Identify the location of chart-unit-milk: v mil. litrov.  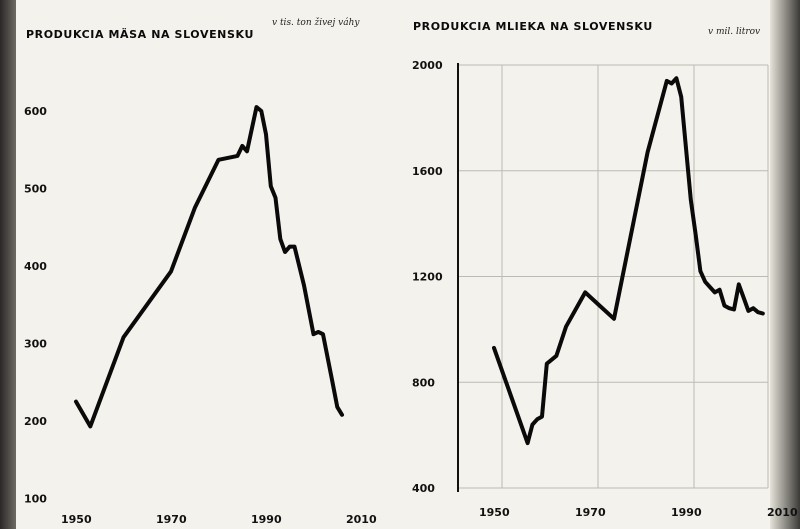
(734, 32).